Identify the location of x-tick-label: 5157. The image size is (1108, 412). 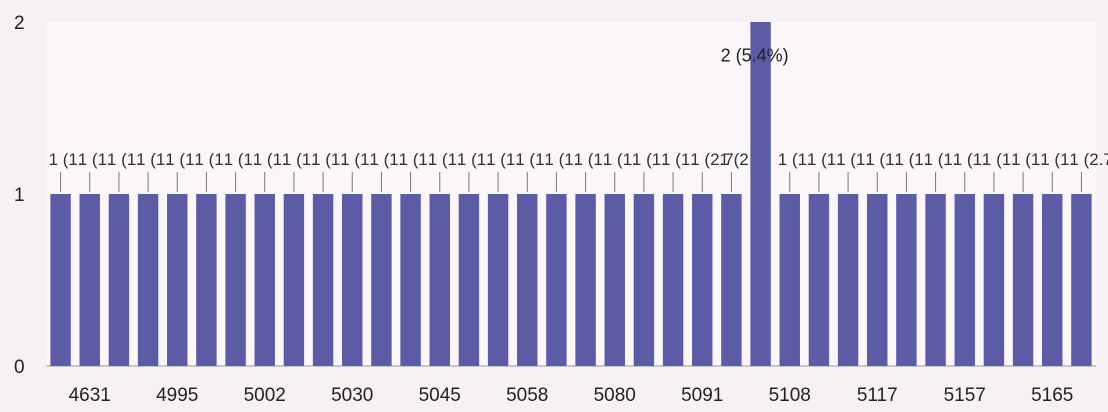
(965, 395).